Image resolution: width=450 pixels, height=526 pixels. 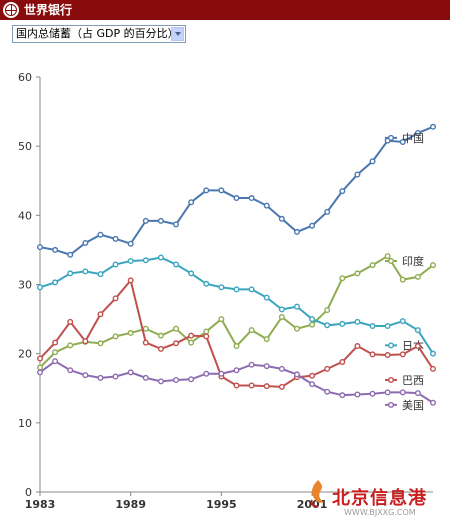 I want to click on watermark: 北京信息港 WWW.BJXXG.COM, so click(x=375, y=498).